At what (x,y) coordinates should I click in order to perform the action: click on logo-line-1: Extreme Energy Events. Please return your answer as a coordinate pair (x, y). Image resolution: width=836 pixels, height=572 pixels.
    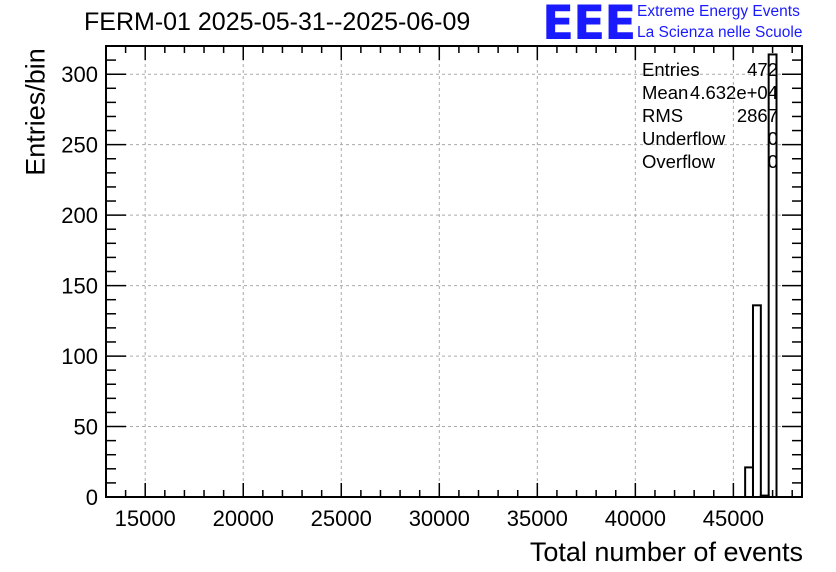
    Looking at the image, I should click on (718, 11).